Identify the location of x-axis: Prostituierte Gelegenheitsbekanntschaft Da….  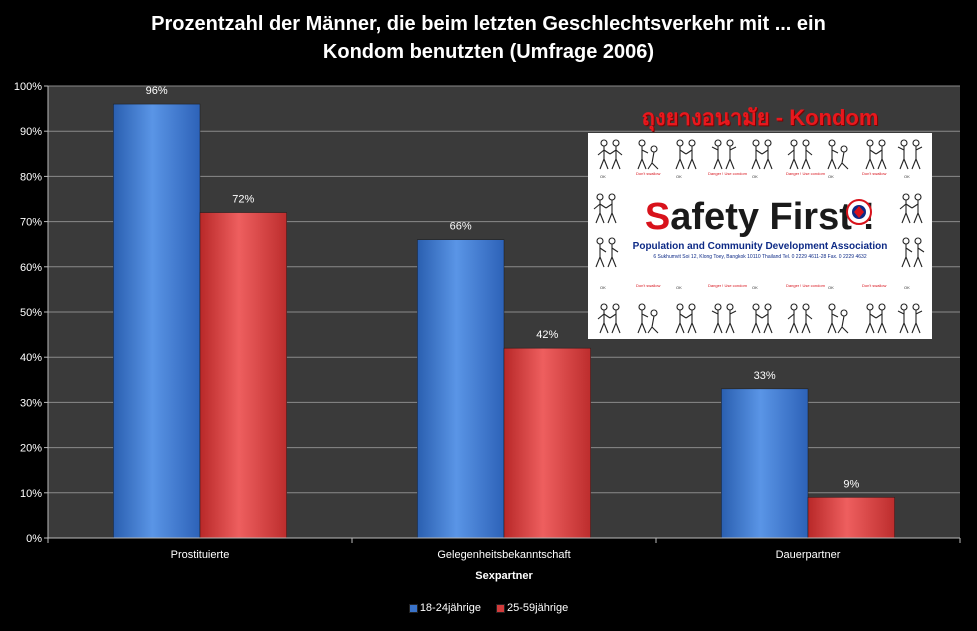
(504, 549).